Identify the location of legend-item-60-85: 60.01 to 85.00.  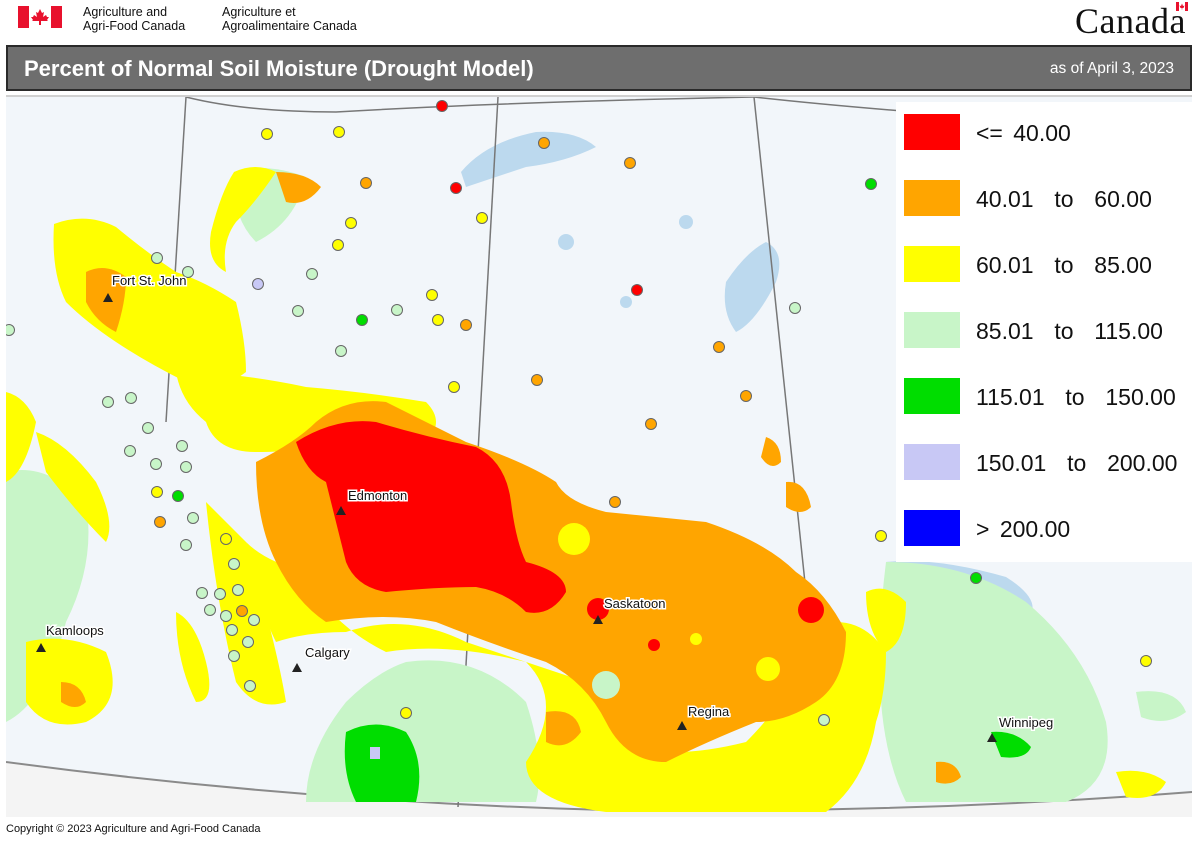
(1046, 266).